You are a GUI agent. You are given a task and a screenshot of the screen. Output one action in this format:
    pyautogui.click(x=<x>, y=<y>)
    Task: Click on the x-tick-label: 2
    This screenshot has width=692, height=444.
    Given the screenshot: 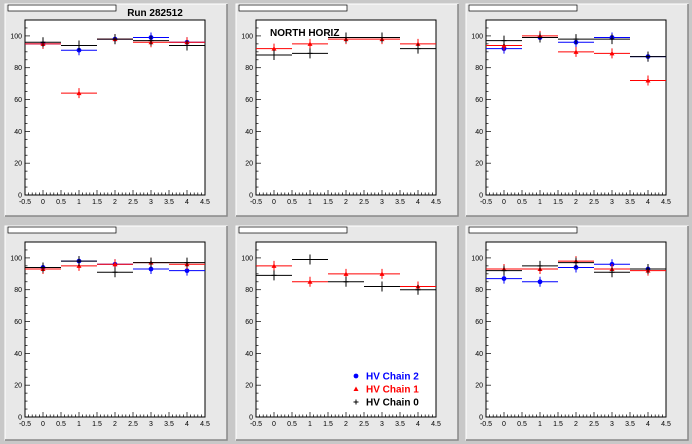 What is the action you would take?
    pyautogui.click(x=346, y=424)
    